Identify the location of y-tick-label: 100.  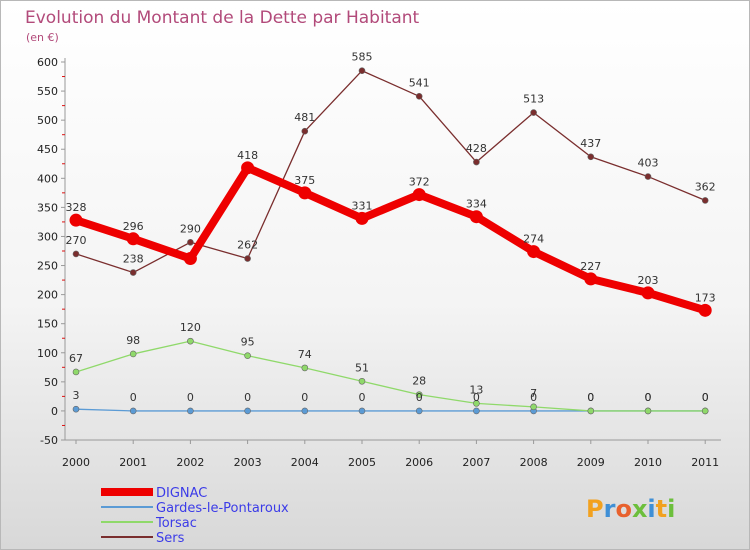
(47, 353).